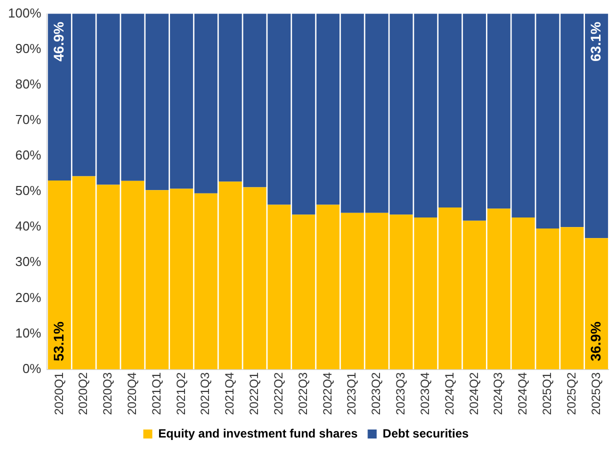 This screenshot has width=614, height=450. I want to click on data-label: 46.9%, so click(58, 41).